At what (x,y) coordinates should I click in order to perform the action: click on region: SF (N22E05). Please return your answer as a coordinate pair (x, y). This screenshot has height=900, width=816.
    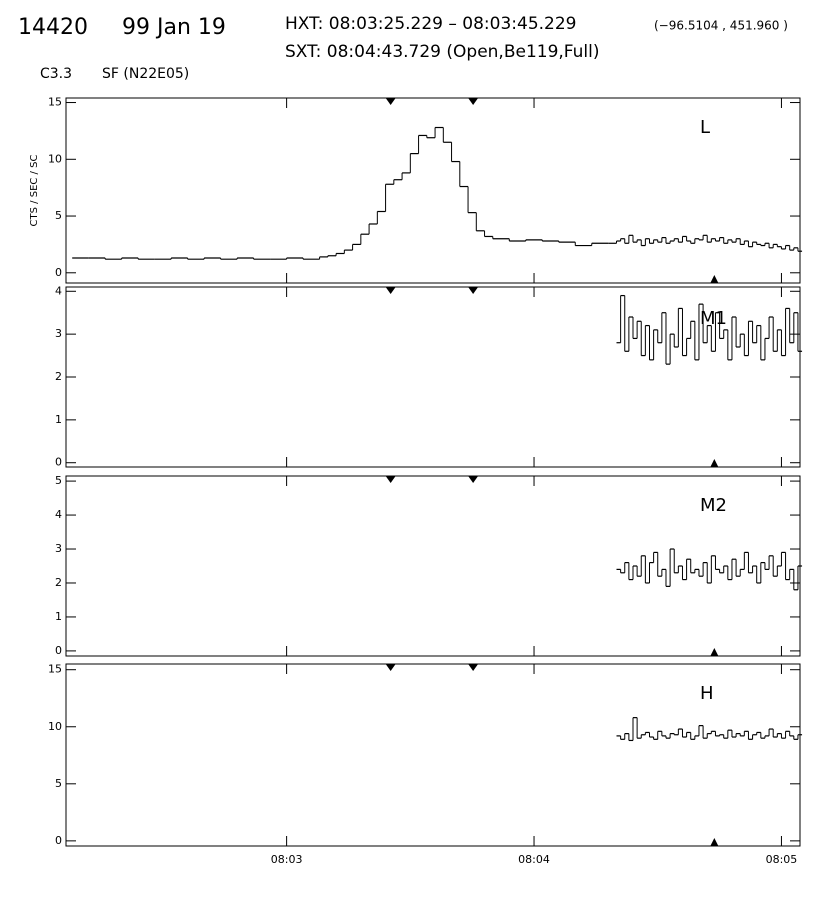
    Looking at the image, I should click on (145, 74).